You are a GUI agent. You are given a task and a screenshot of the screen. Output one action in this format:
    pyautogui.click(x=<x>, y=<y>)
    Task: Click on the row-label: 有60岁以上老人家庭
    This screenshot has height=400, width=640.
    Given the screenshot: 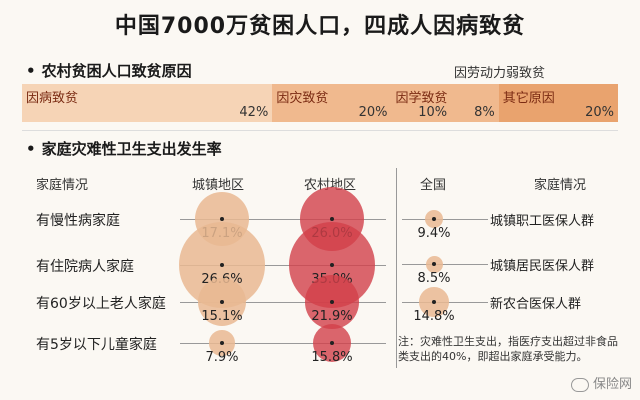 What is the action you would take?
    pyautogui.click(x=101, y=304)
    